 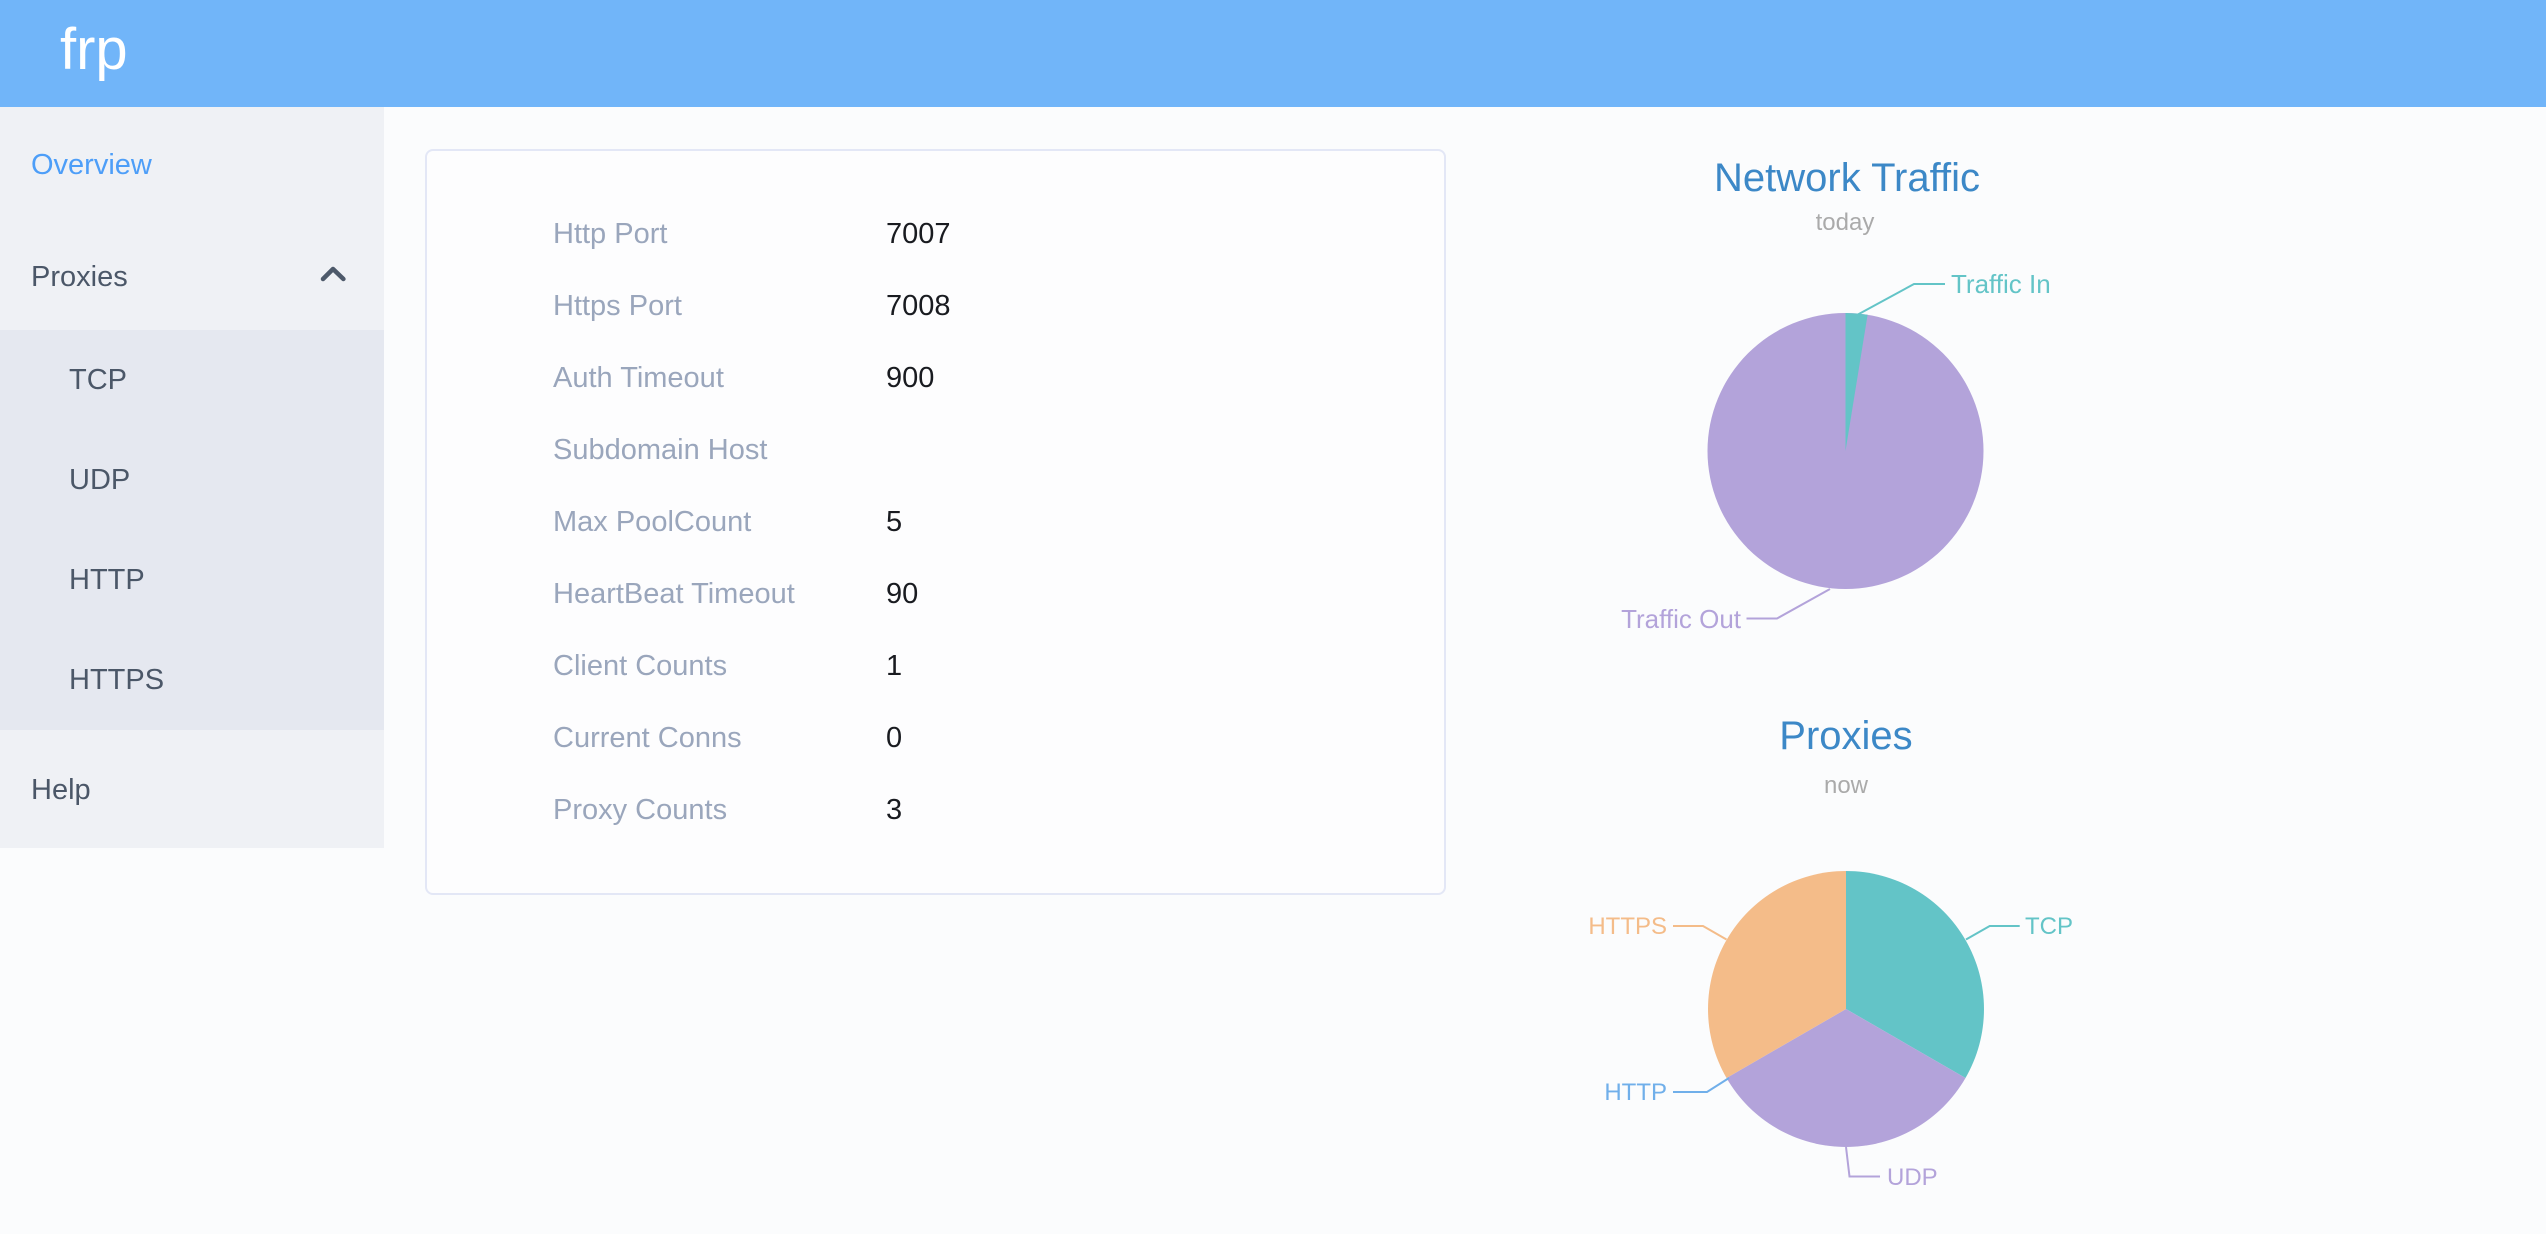 What do you see at coordinates (1845, 736) in the screenshot?
I see `svg-text: Proxies` at bounding box center [1845, 736].